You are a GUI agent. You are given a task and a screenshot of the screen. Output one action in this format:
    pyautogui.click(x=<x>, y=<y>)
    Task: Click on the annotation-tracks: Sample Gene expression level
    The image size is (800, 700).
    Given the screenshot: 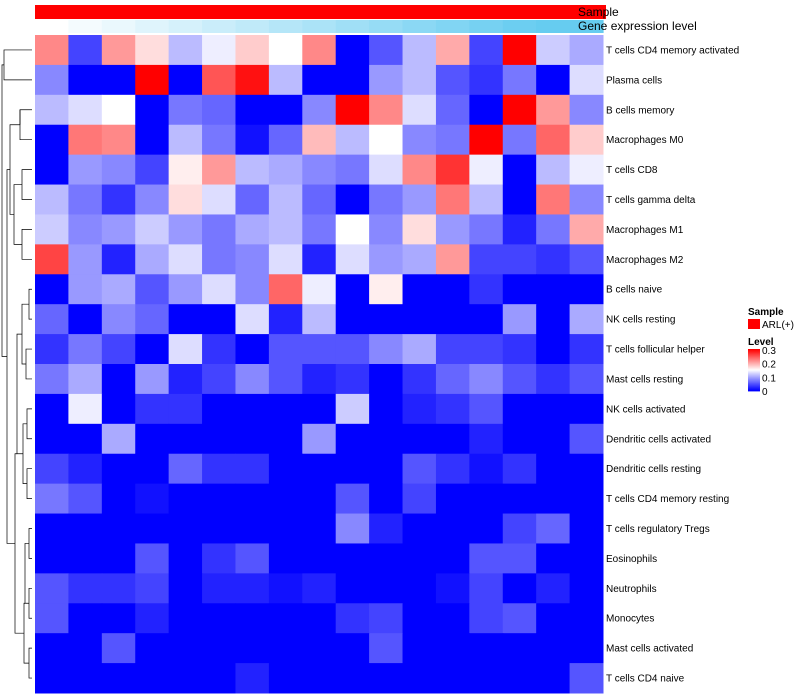 What is the action you would take?
    pyautogui.click(x=366, y=19)
    